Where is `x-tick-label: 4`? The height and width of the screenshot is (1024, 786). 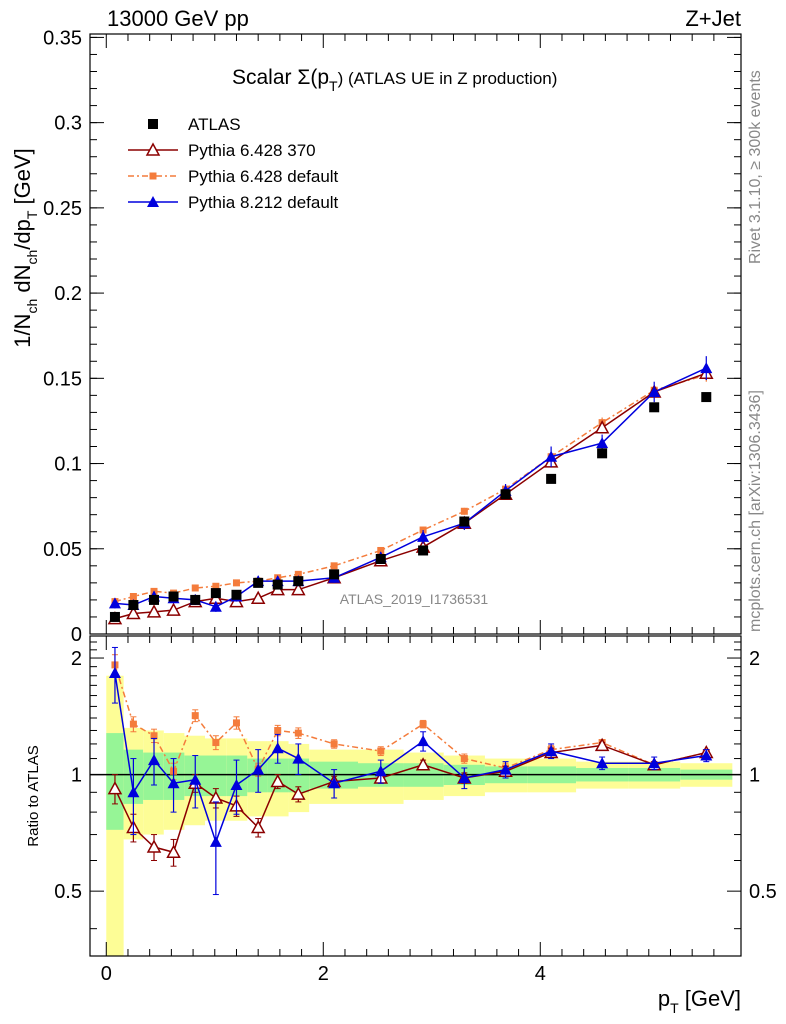 x-tick-label: 4 is located at coordinates (540, 974).